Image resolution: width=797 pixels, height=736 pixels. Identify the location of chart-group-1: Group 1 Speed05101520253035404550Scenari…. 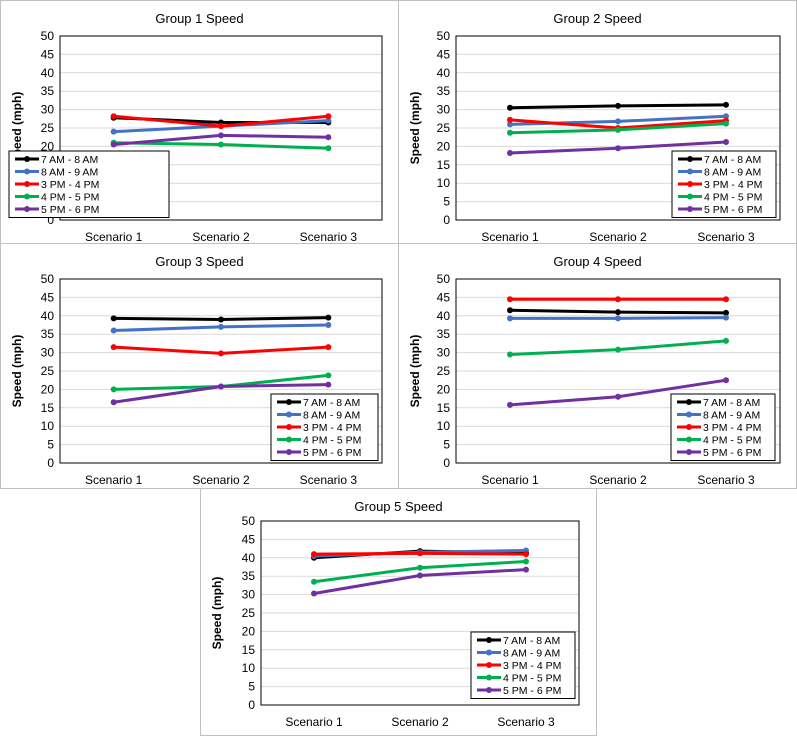
(195, 127).